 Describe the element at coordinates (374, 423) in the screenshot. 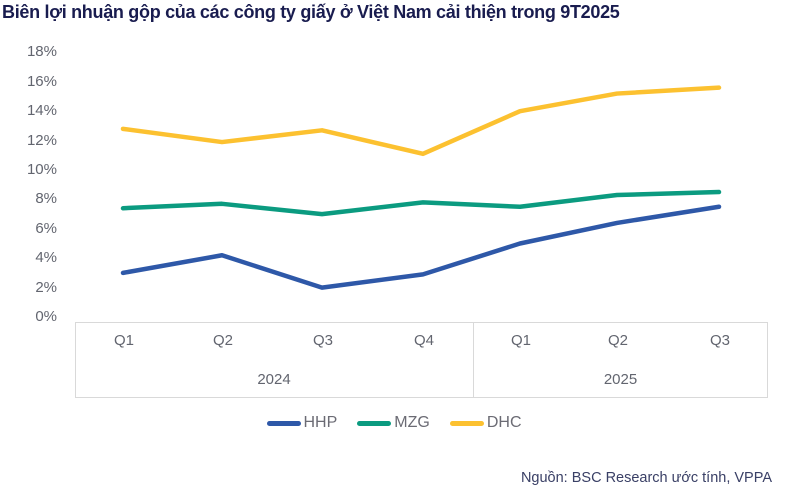

I see `legend-line-swatch-mzg` at that location.